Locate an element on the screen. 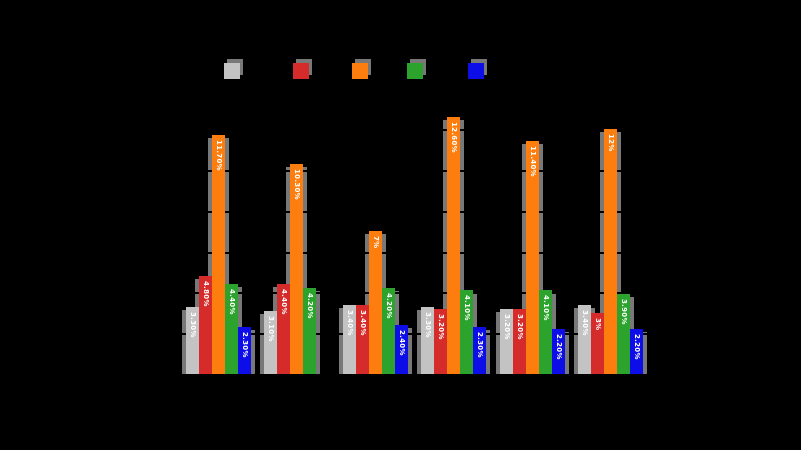  bar-value-label: 7% is located at coordinates (375, 242).